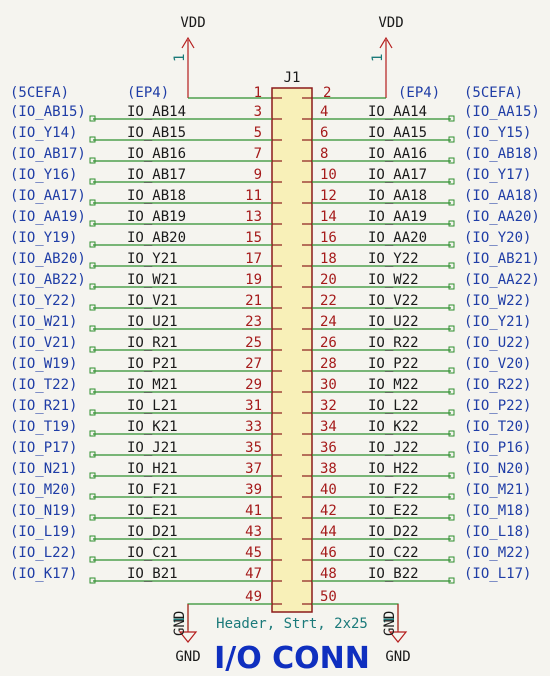  I want to click on right-alt-label: (IO_P16), so click(497, 448).